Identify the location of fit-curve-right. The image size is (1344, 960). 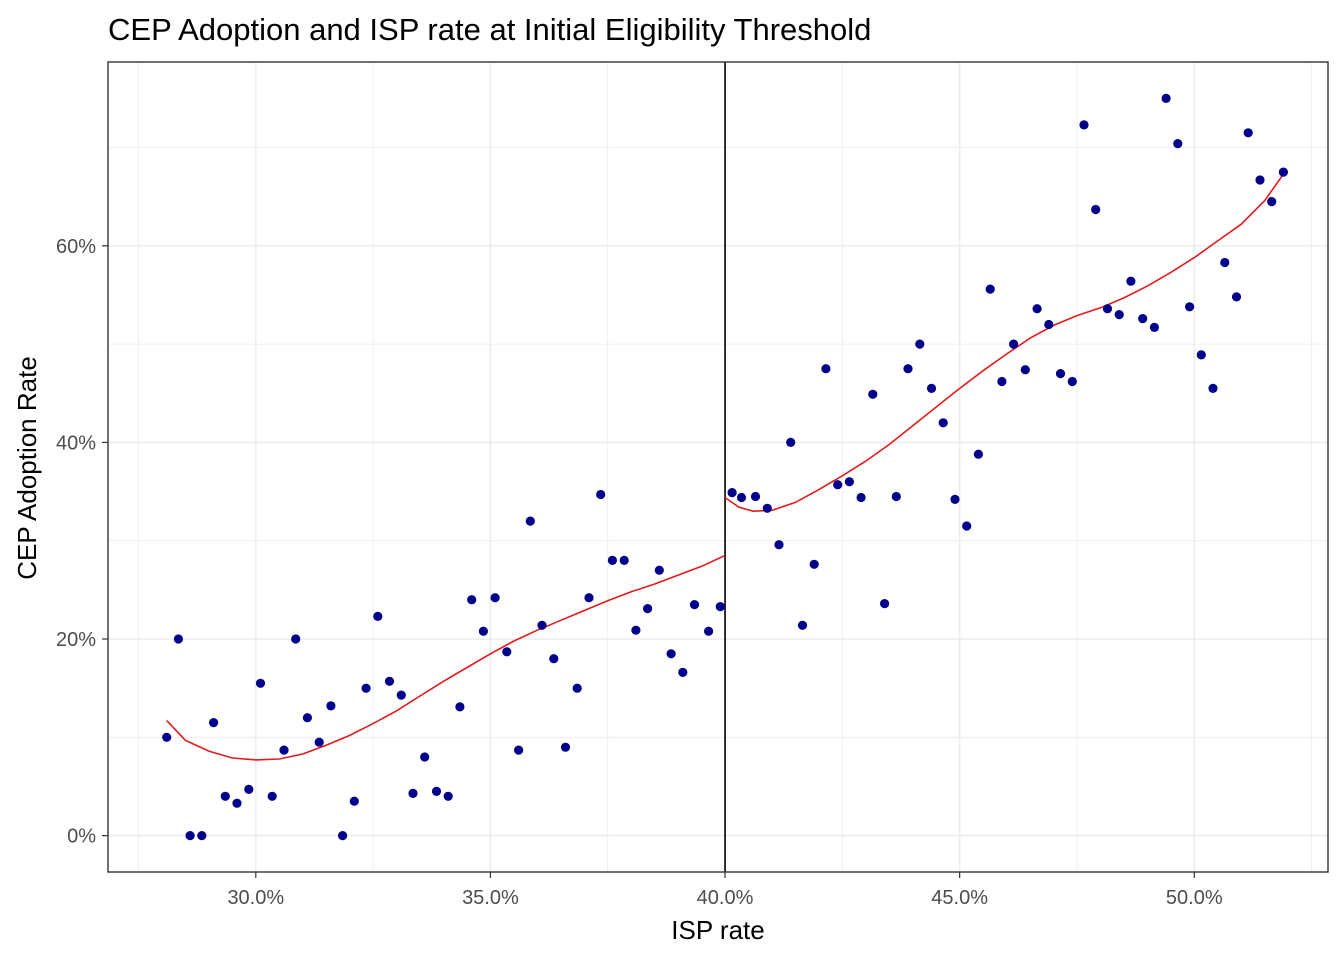
(1004, 343).